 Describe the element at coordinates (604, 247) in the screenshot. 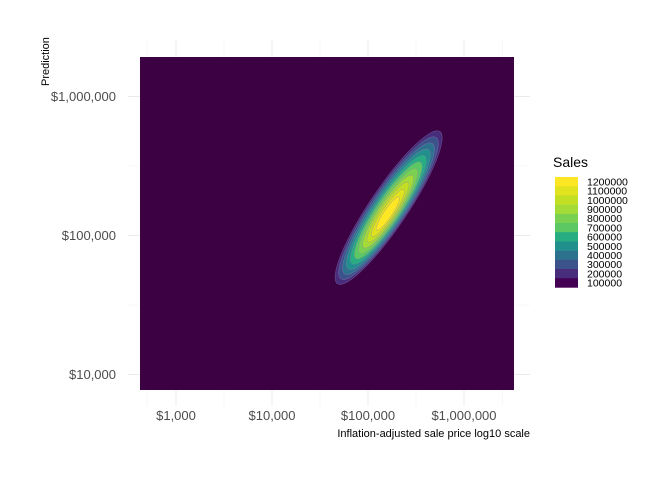

I see `legend-label: 500000` at that location.